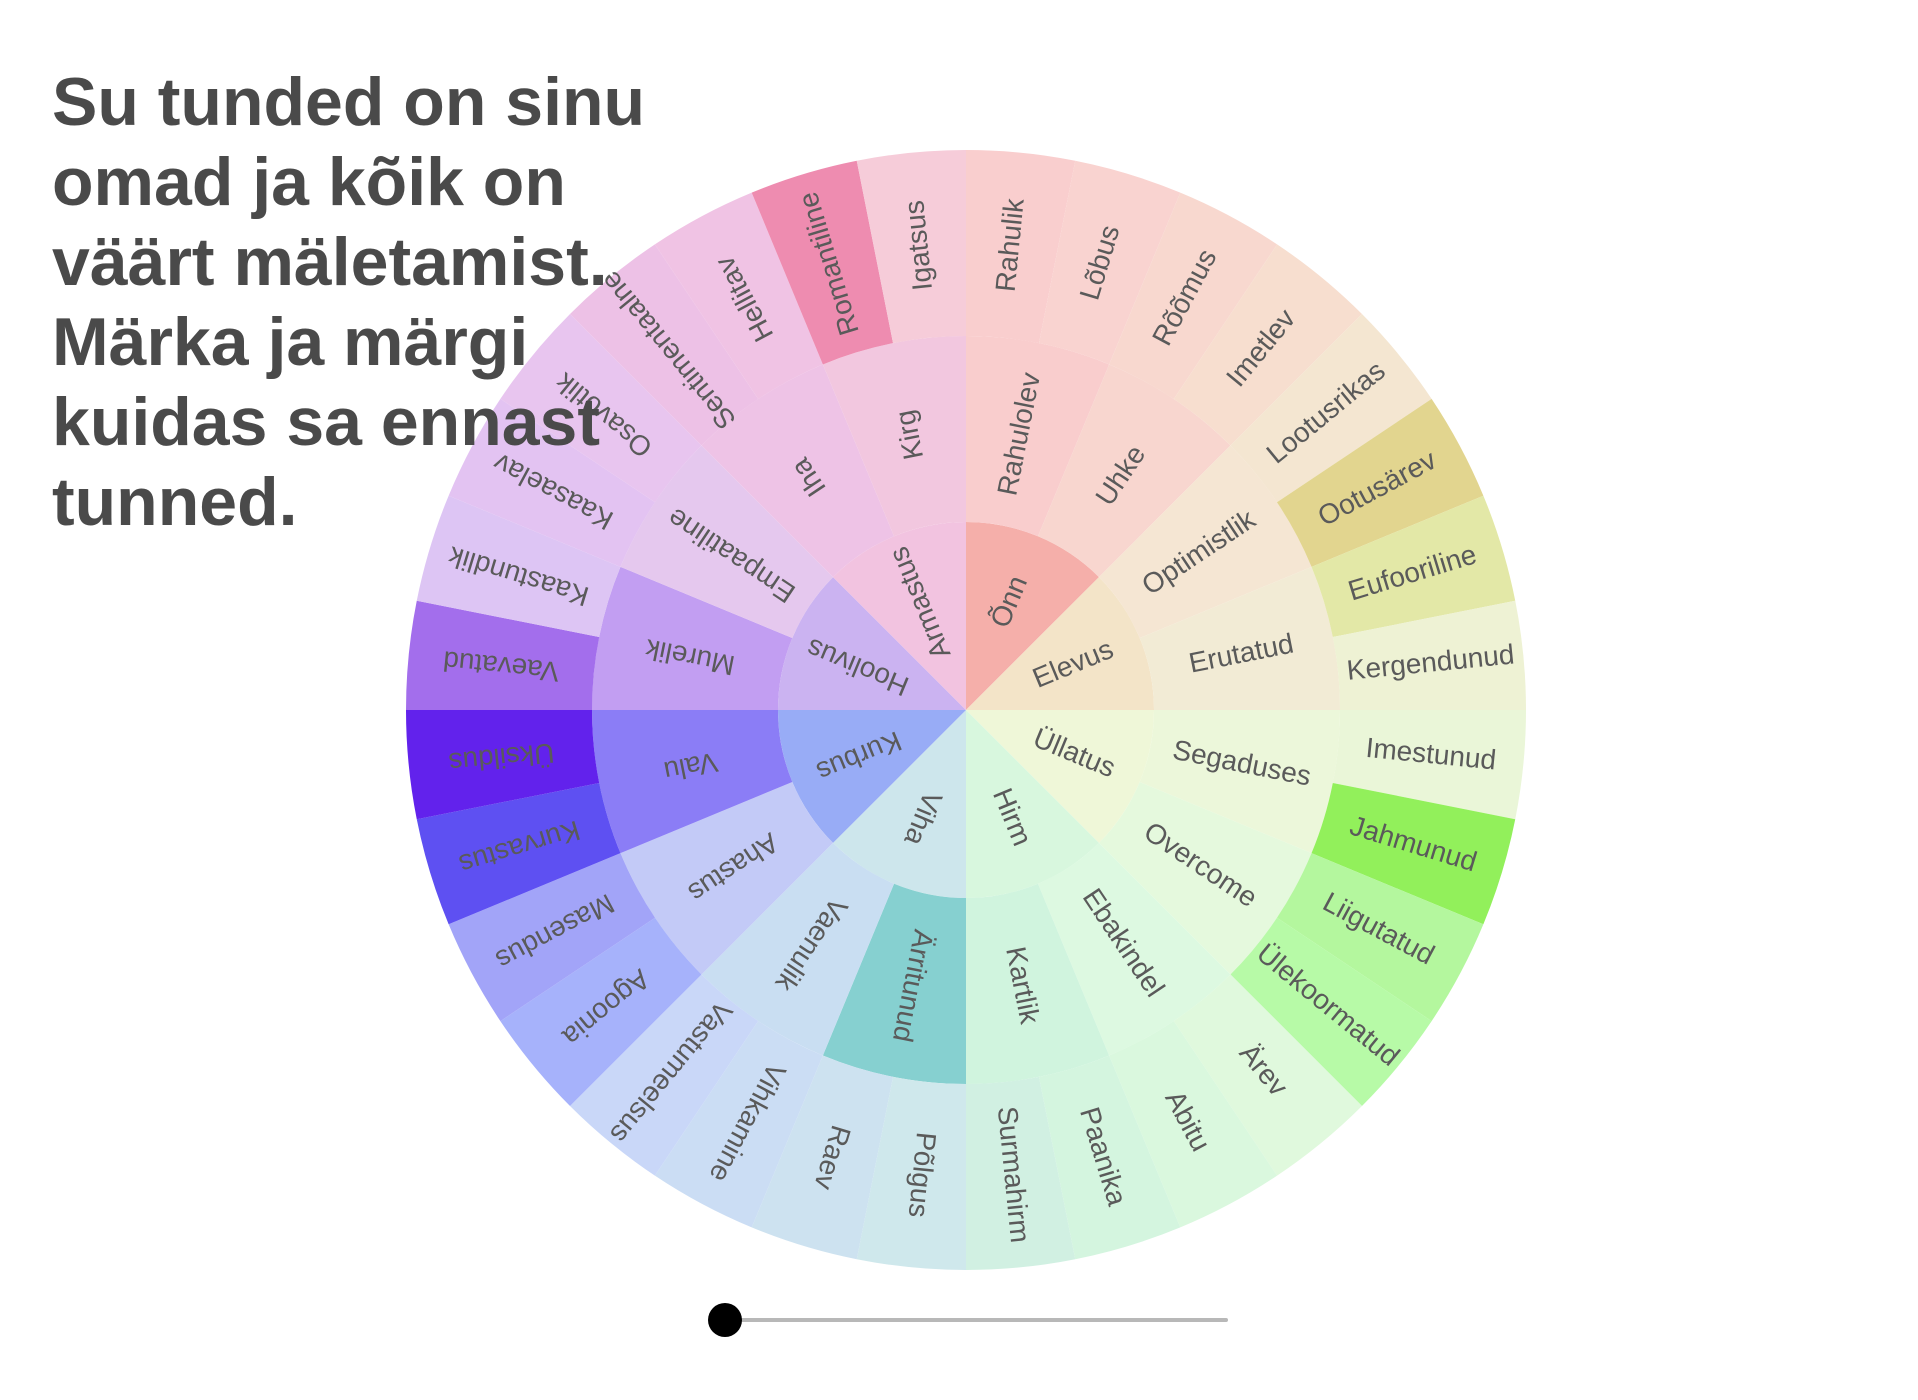  Describe the element at coordinates (727, 878) in the screenshot. I see `middle-segment-ahastus` at that location.